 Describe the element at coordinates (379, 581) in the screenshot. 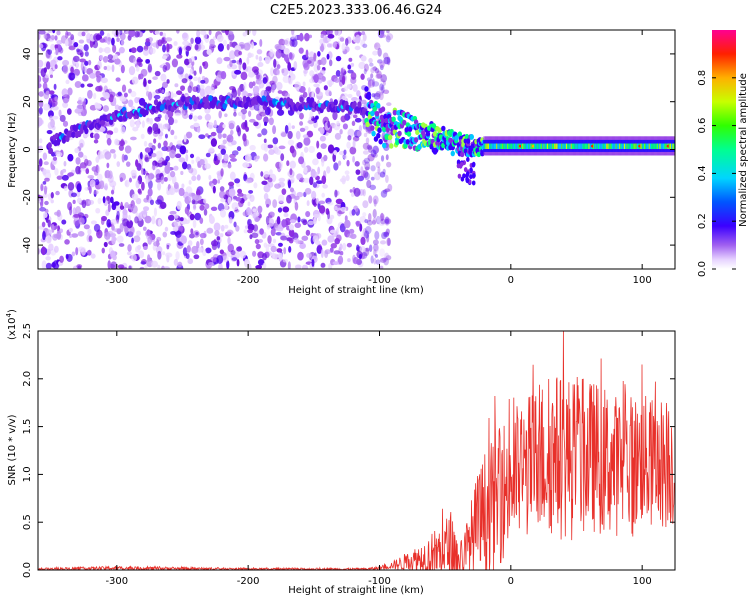

I see `x-tick-label: -100` at that location.